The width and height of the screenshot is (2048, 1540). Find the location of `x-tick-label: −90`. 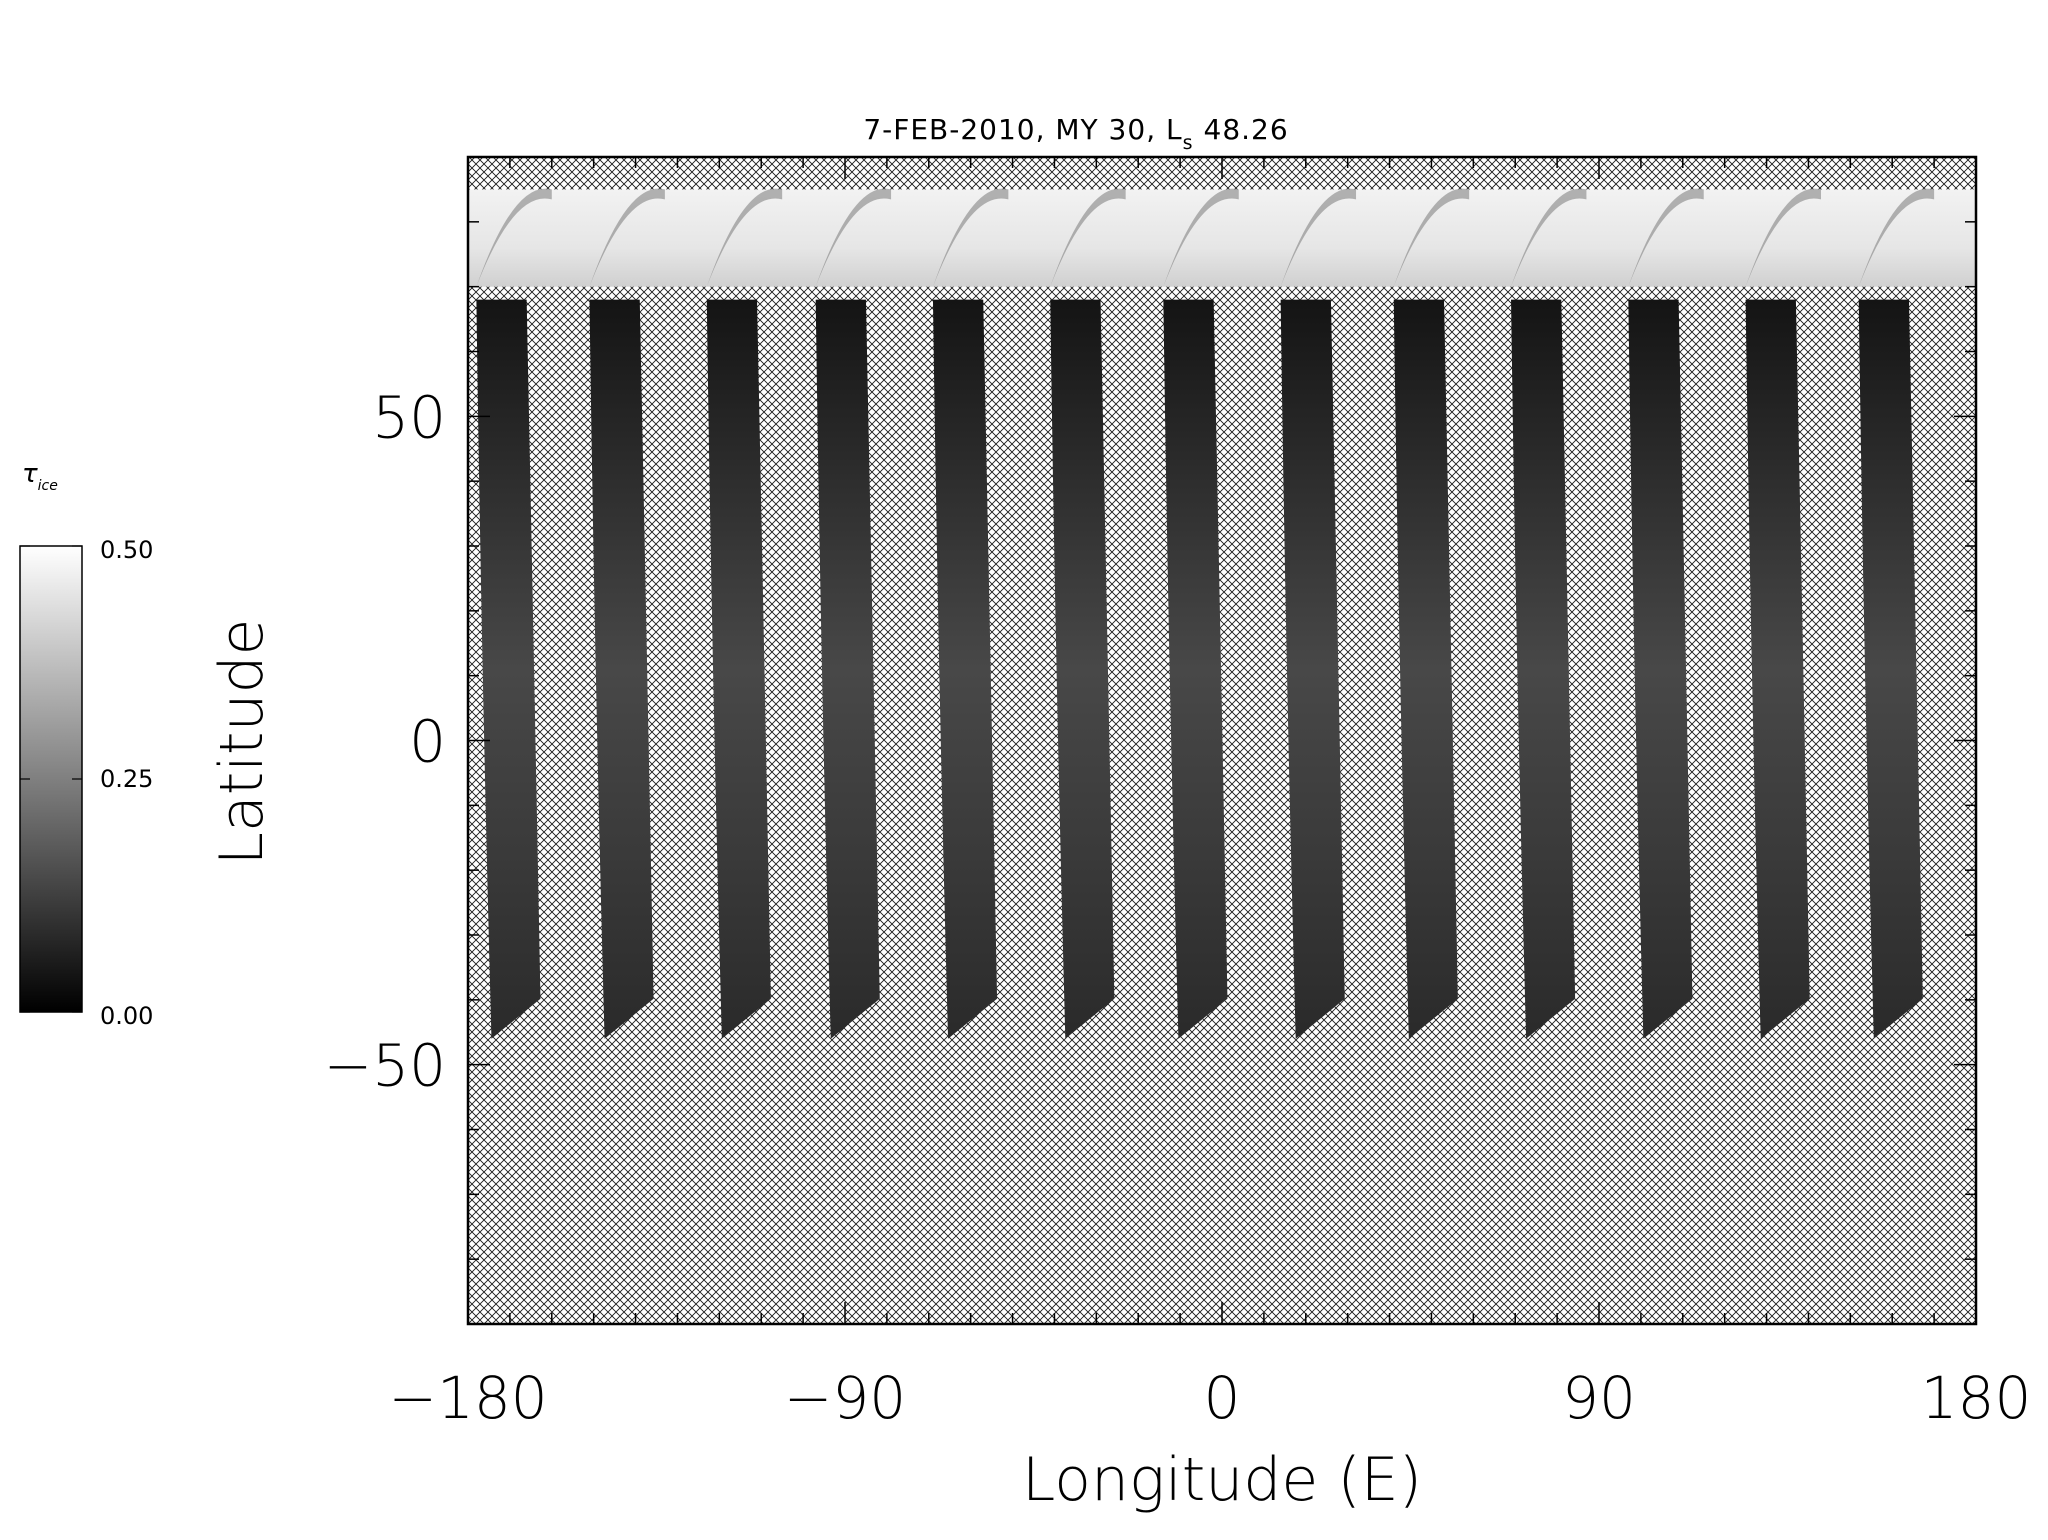

x-tick-label: −90 is located at coordinates (845, 1398).